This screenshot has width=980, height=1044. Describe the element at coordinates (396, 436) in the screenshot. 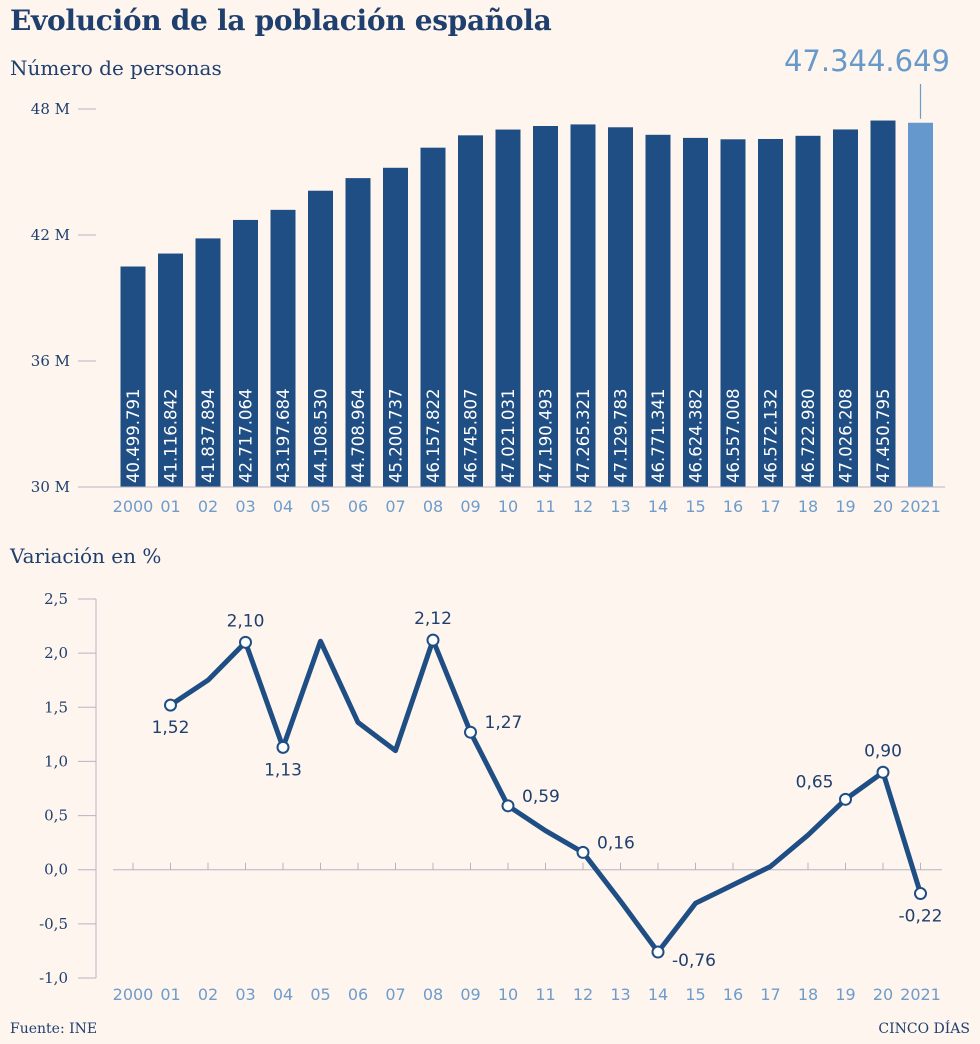

I see `bar-value-label: 45.200.737` at that location.